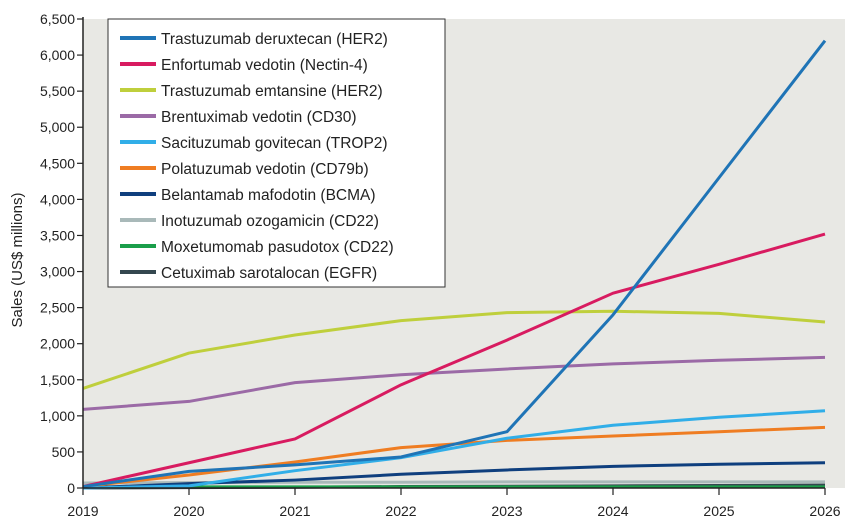 This screenshot has width=865, height=525. I want to click on legend-label-9: Cetuximab sarotalocan (EGFR), so click(269, 273).